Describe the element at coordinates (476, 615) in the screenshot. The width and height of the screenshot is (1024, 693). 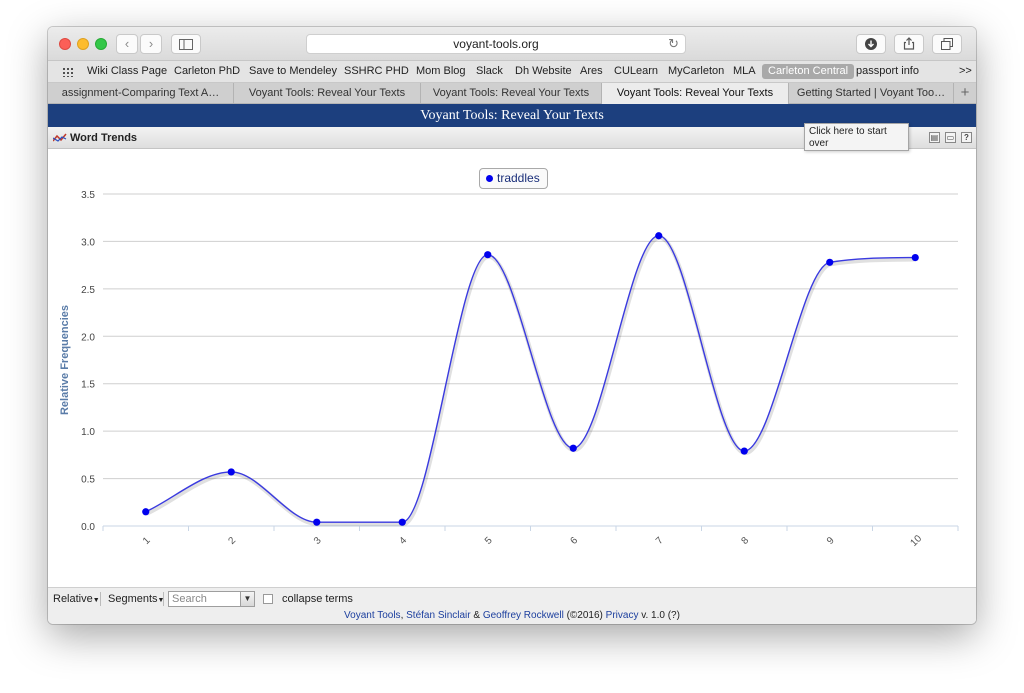
I see `footer-amp: &` at that location.